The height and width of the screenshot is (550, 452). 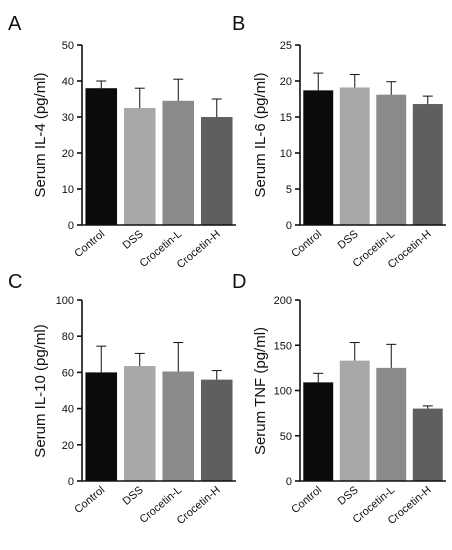 What do you see at coordinates (354, 420) in the screenshot?
I see `panel-d-bar-dss` at bounding box center [354, 420].